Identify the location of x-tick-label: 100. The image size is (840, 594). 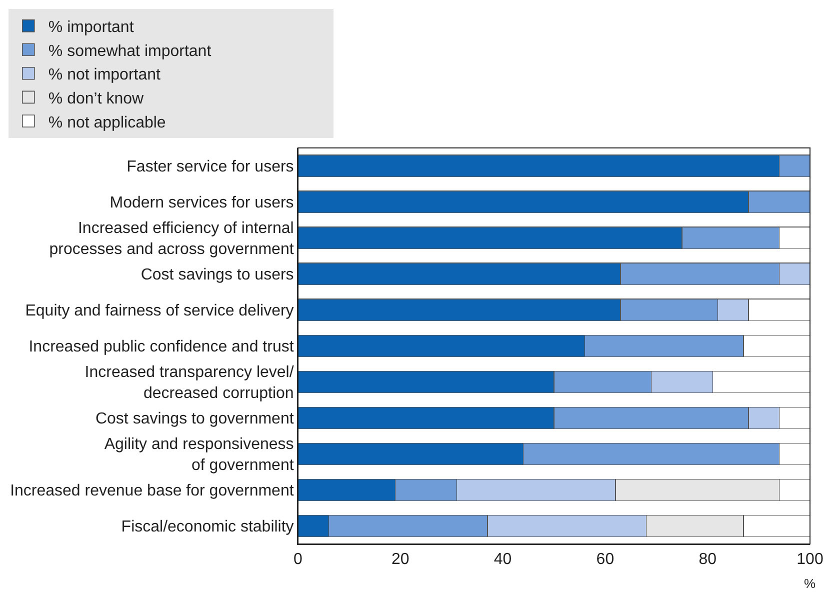
(810, 559).